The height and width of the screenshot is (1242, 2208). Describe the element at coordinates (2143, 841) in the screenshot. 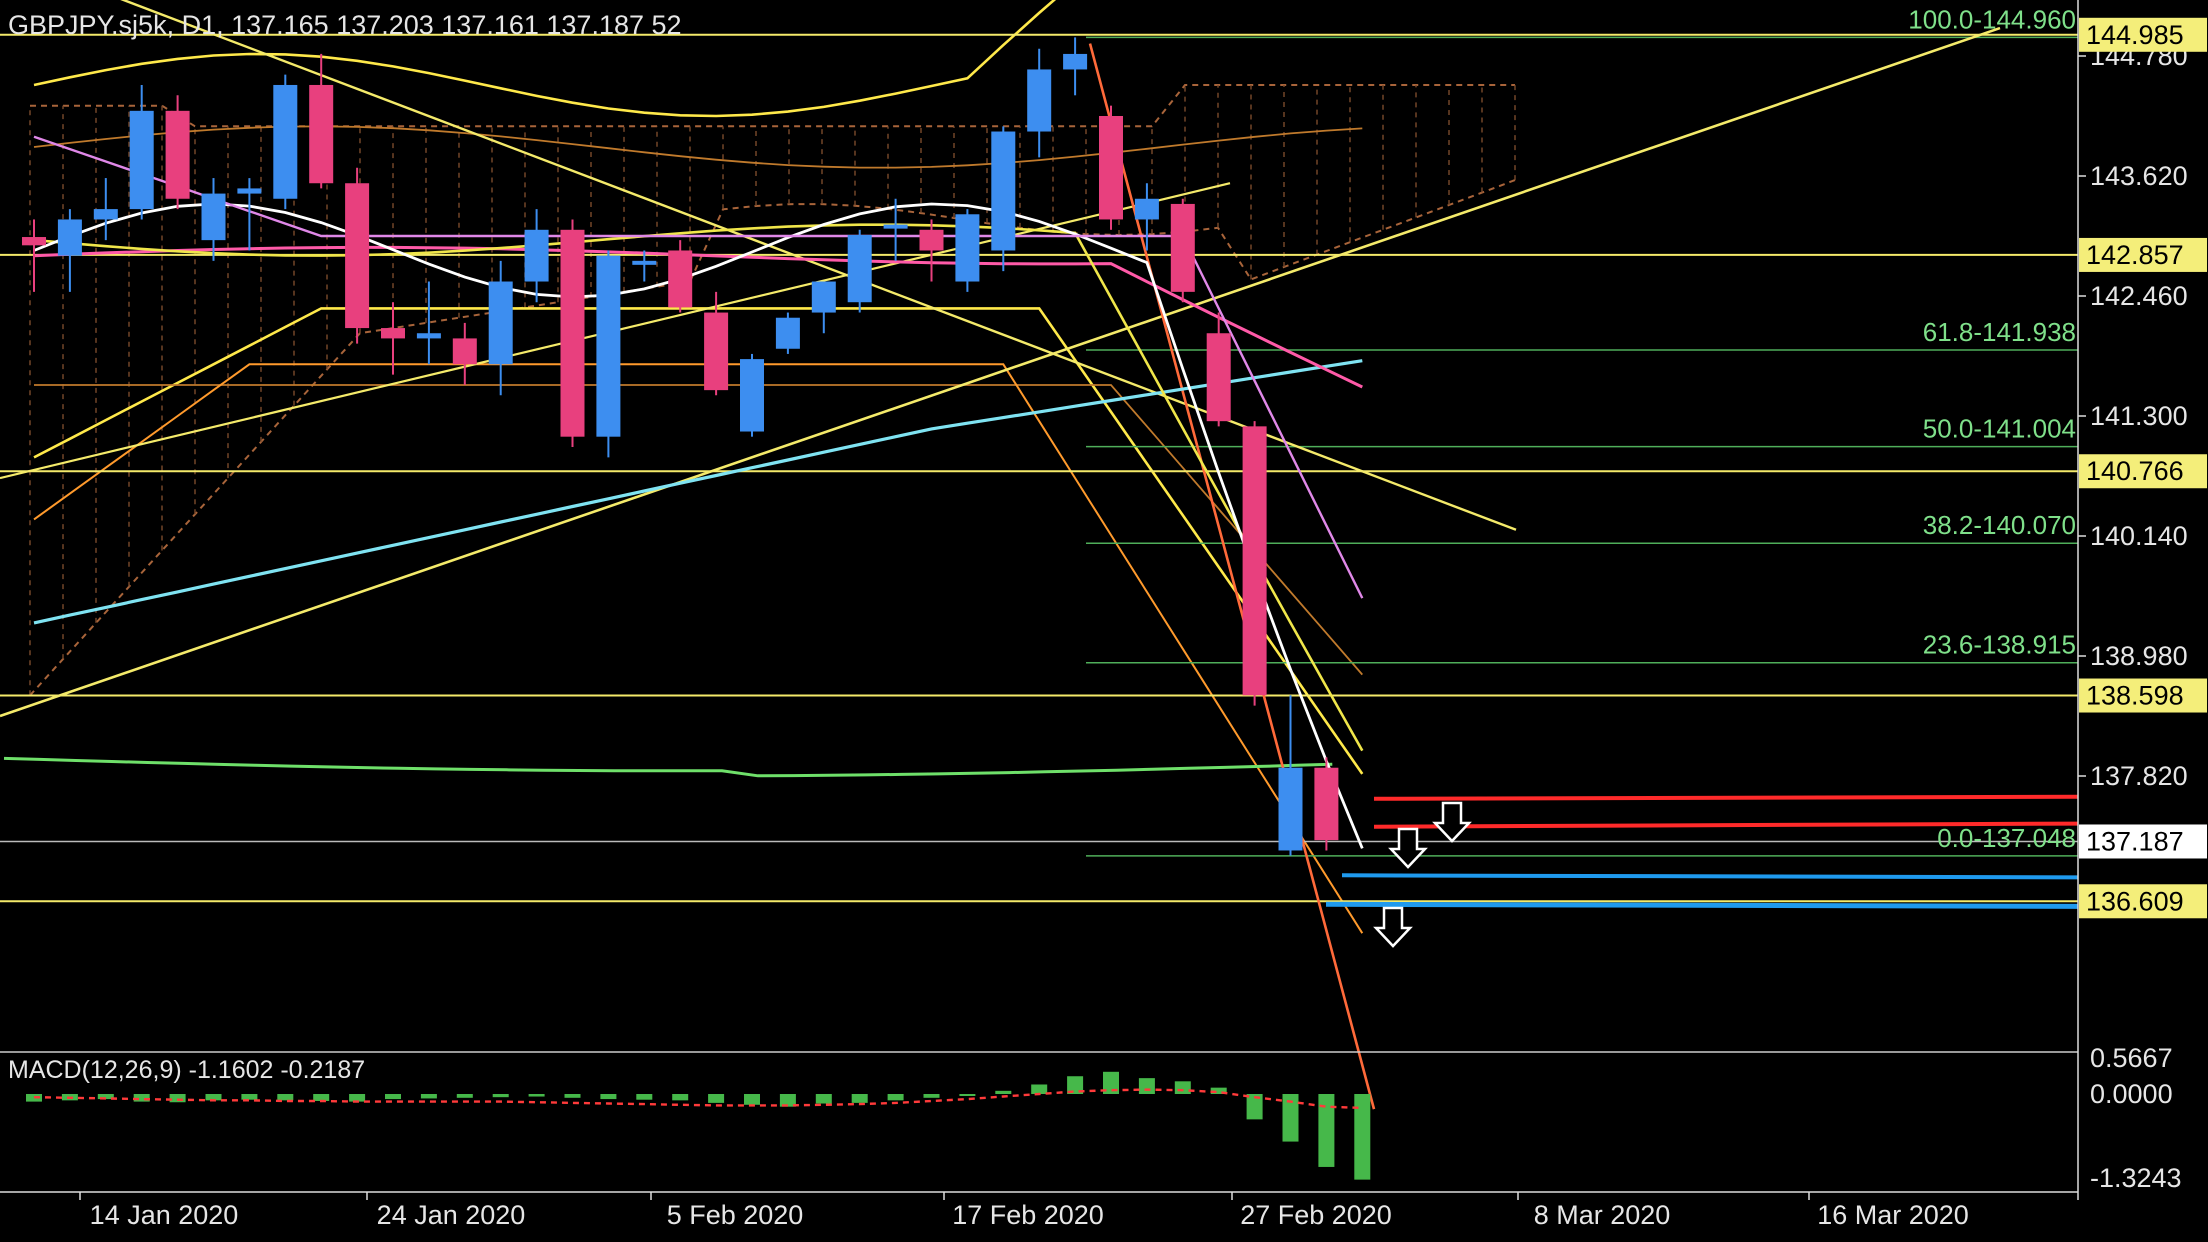

I see `current-price-tag-bg` at that location.